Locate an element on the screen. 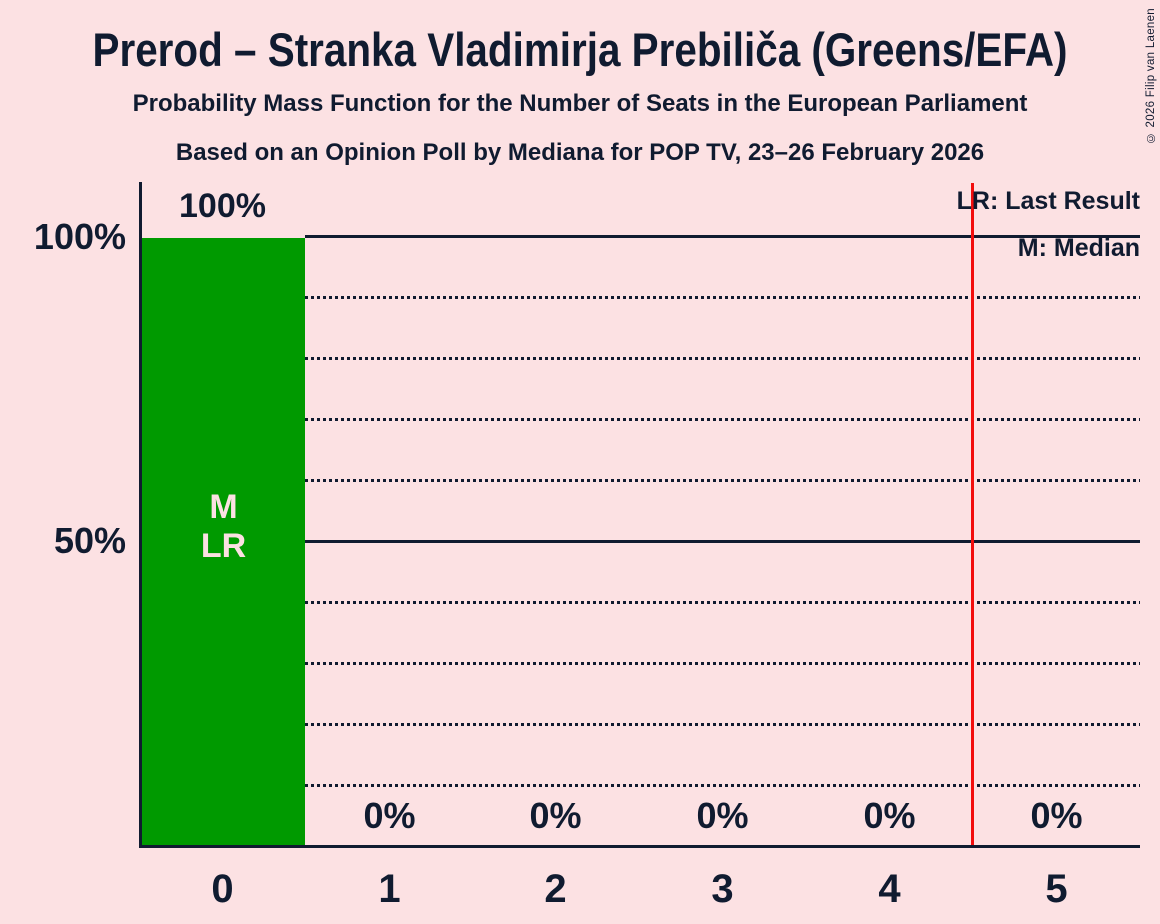  x-axis-tick-5: 5 is located at coordinates (1056, 889).